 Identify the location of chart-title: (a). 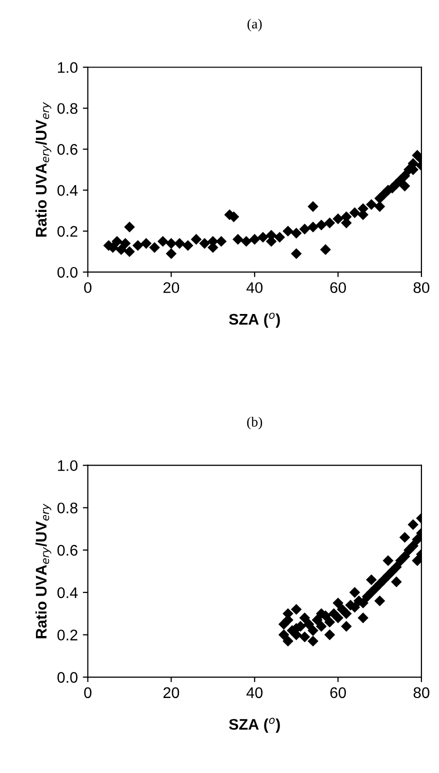
(255, 25).